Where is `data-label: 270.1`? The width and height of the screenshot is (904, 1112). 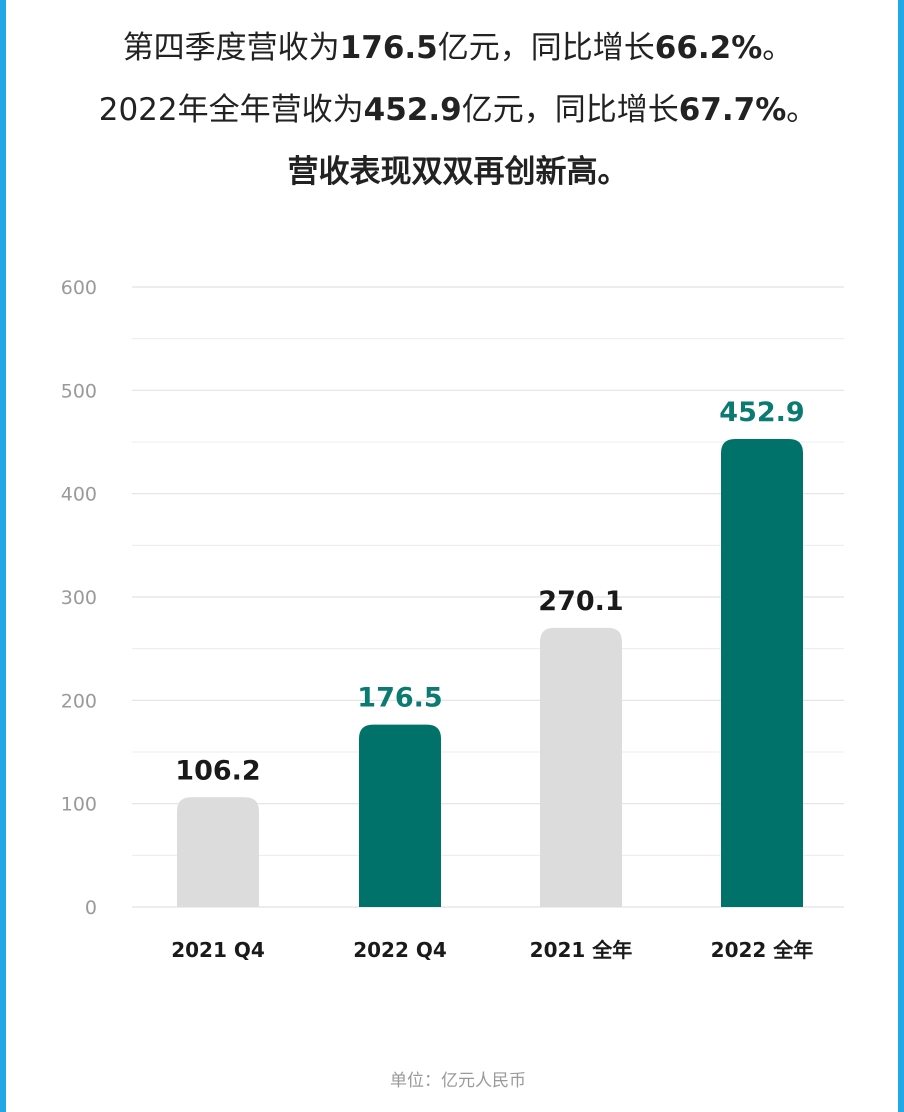 data-label: 270.1 is located at coordinates (580, 601).